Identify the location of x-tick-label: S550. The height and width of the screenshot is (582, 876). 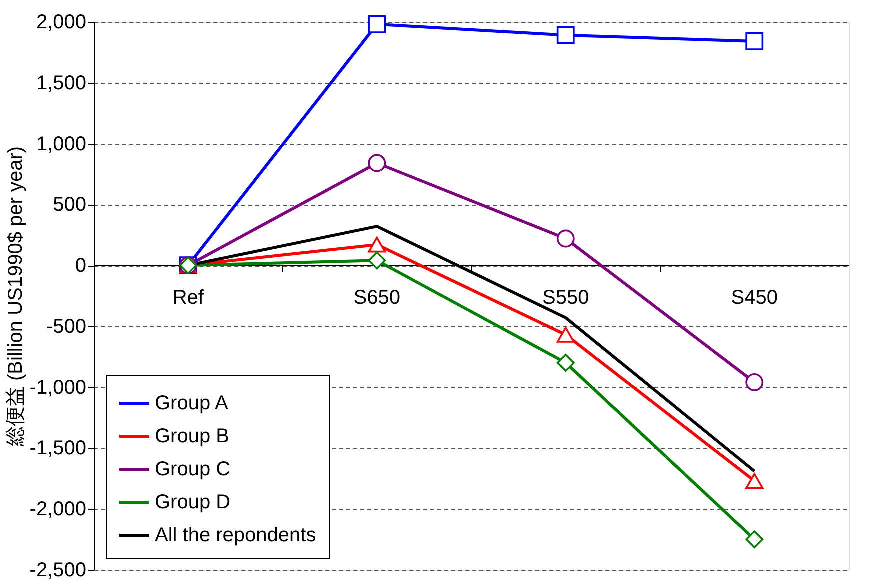
(566, 298).